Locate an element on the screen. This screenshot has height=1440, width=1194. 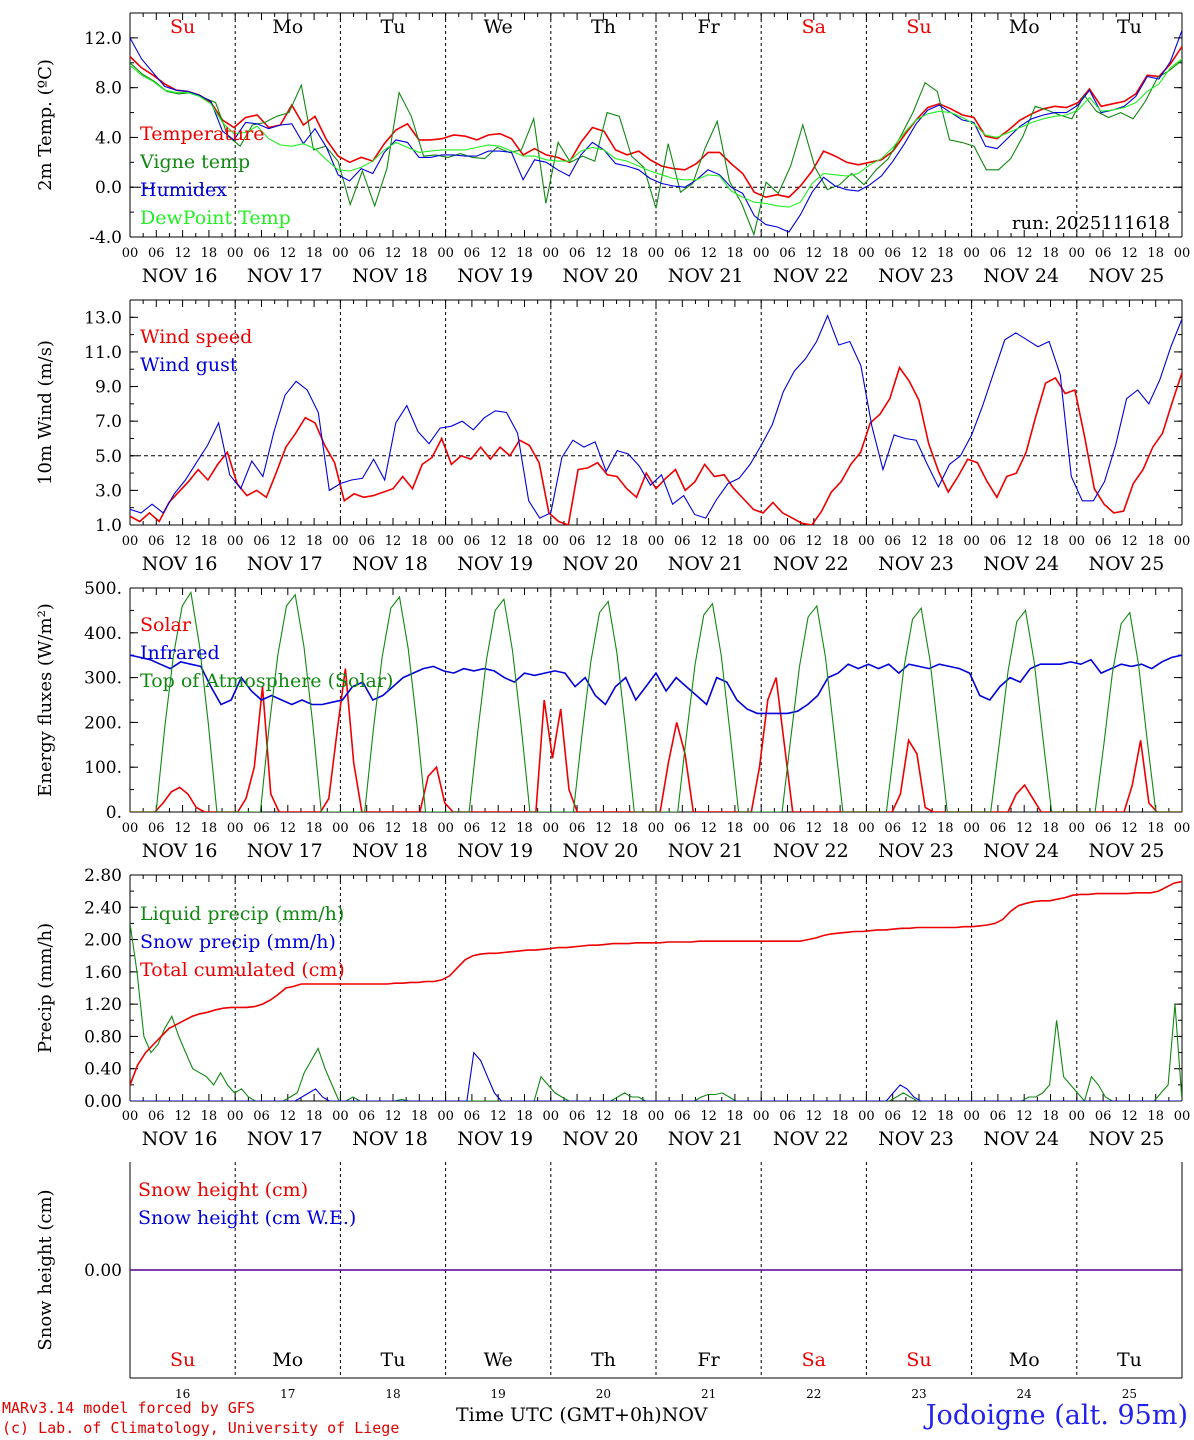
series-line-wind-gust is located at coordinates (656, 416).